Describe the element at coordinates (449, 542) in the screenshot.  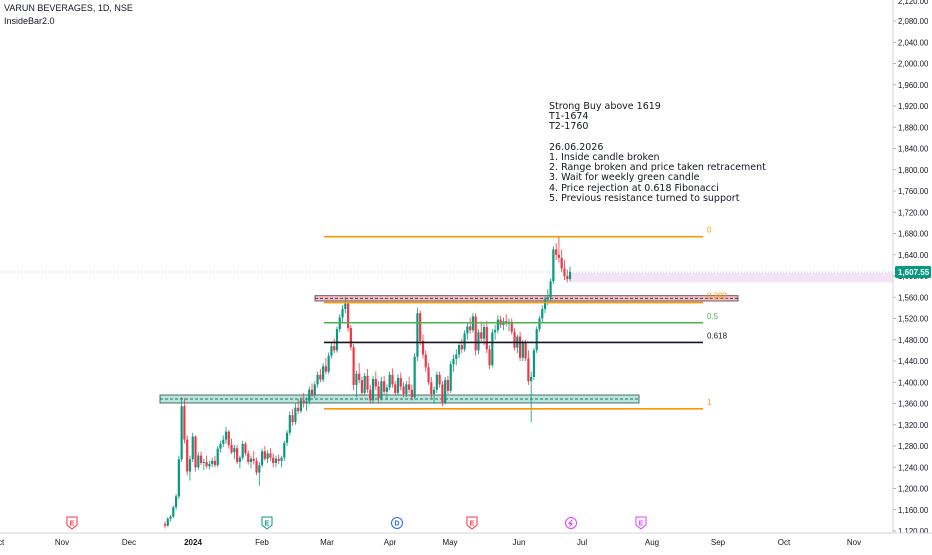
I see `time-tick-label: May` at that location.